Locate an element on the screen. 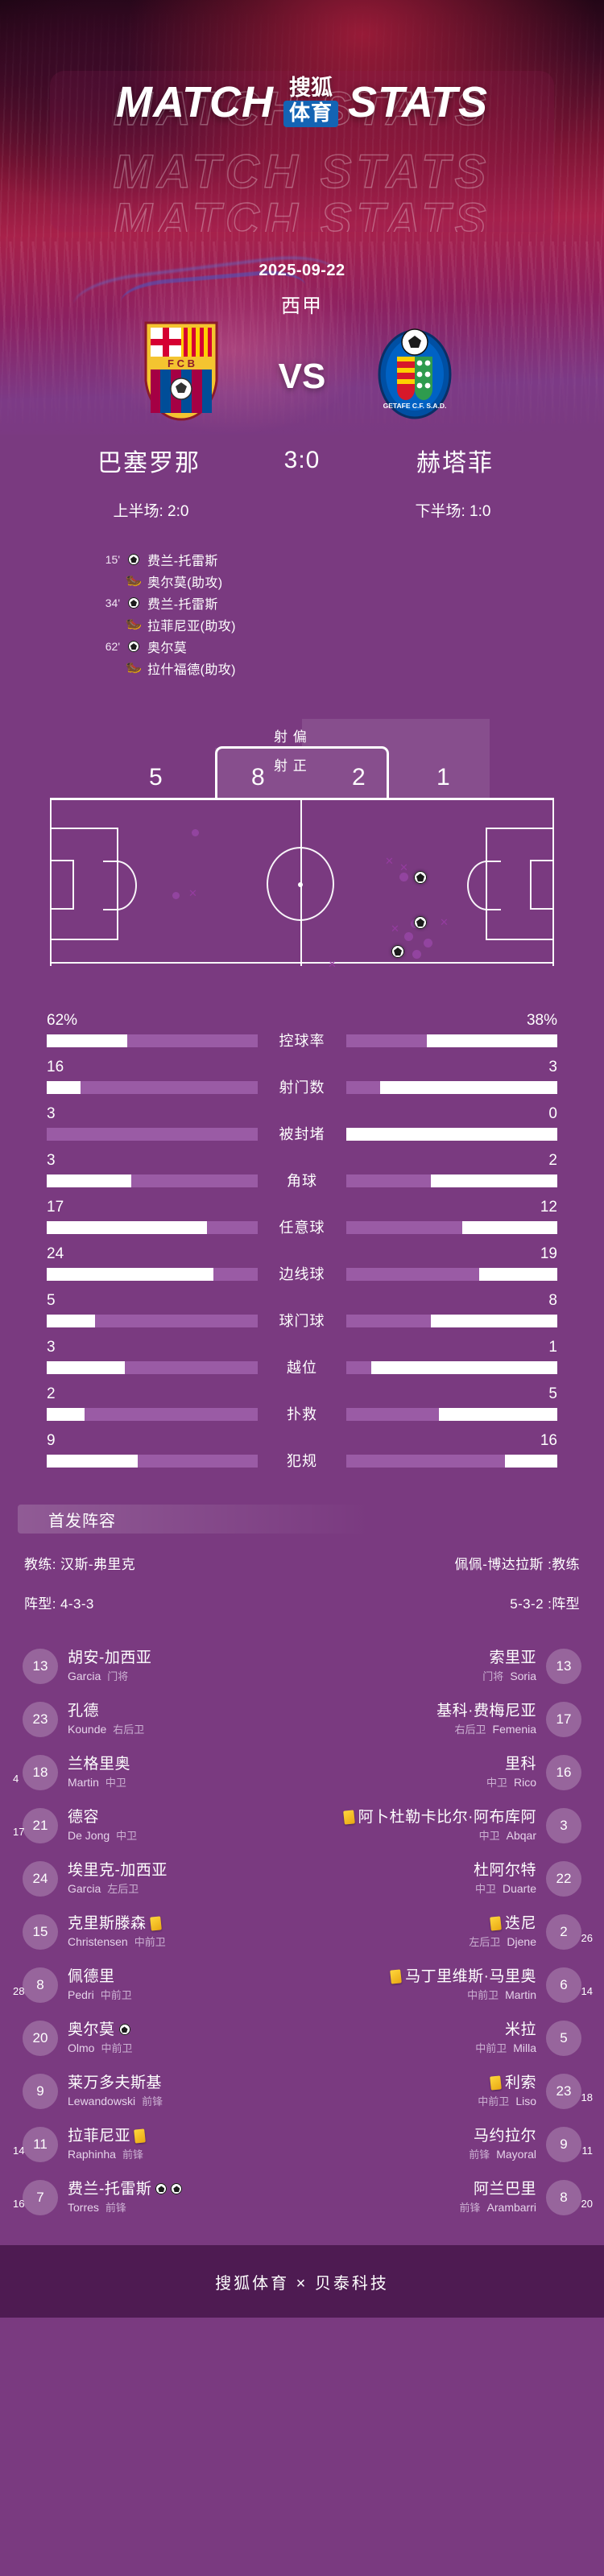 This screenshot has width=604, height=2576. stat-row: 3 2 角球 is located at coordinates (302, 1175).